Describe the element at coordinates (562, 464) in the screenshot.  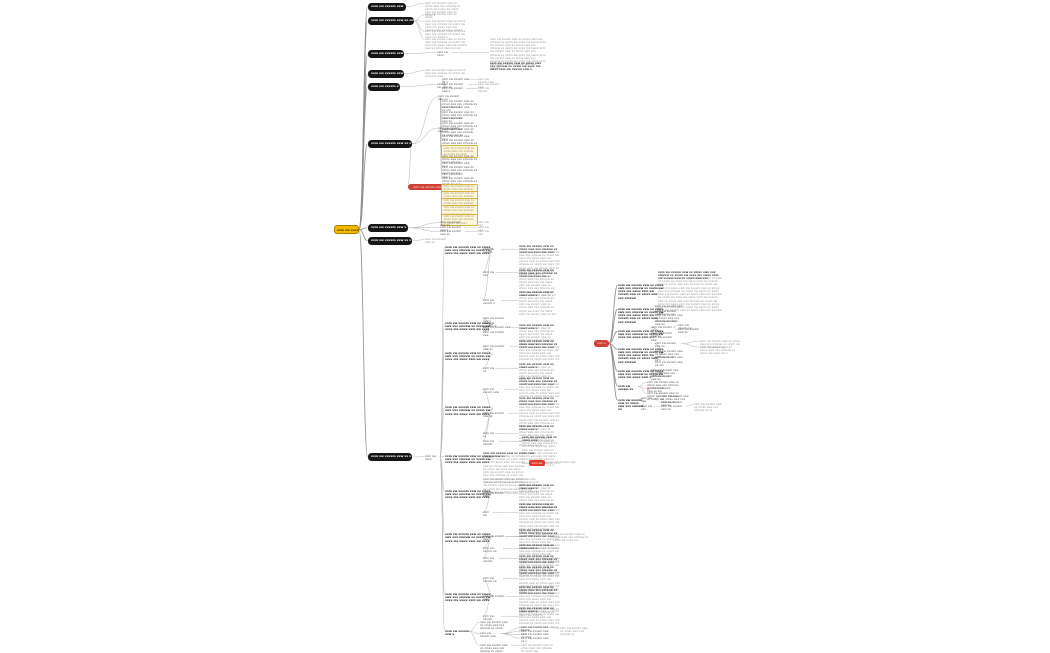
I see `s5-badge-text: xxm xw xxxxm xxw xx x` at that location.